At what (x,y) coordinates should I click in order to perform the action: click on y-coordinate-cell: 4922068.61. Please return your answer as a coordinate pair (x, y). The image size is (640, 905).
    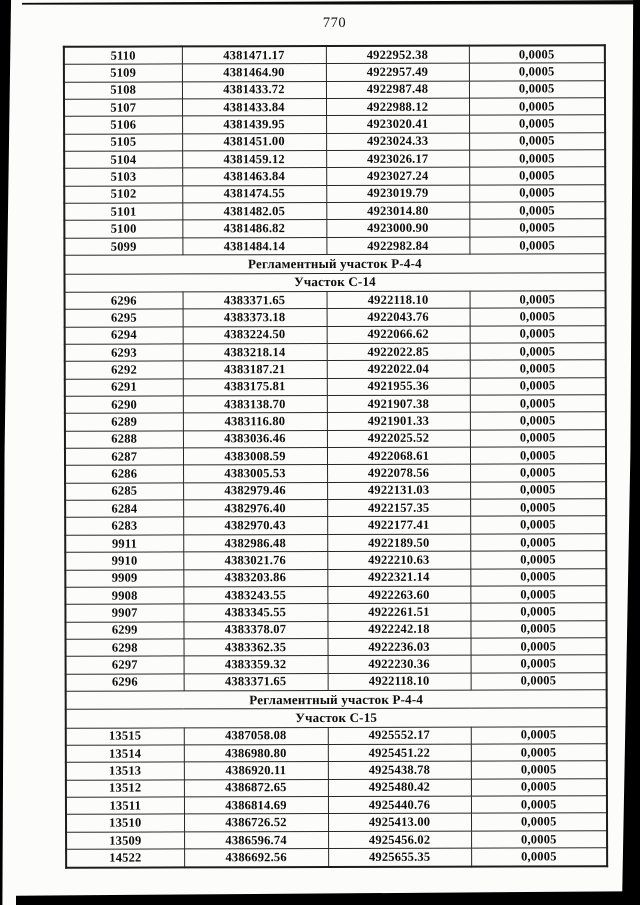
    Looking at the image, I should click on (398, 456).